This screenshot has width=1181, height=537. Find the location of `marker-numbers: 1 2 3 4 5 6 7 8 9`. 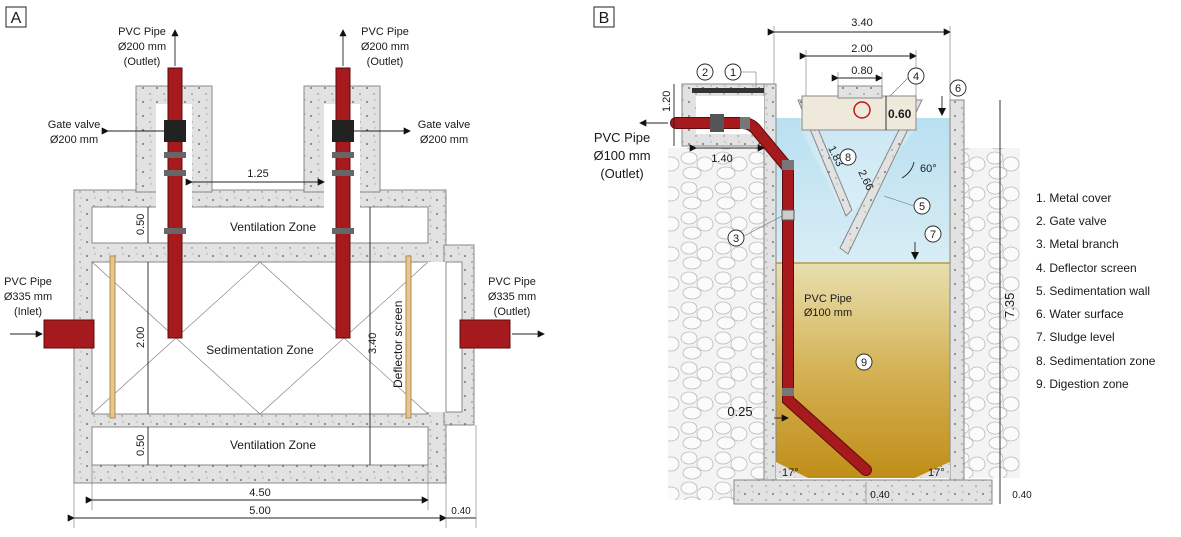

marker-numbers: 1 2 3 4 5 6 7 8 9 is located at coordinates (831, 218).